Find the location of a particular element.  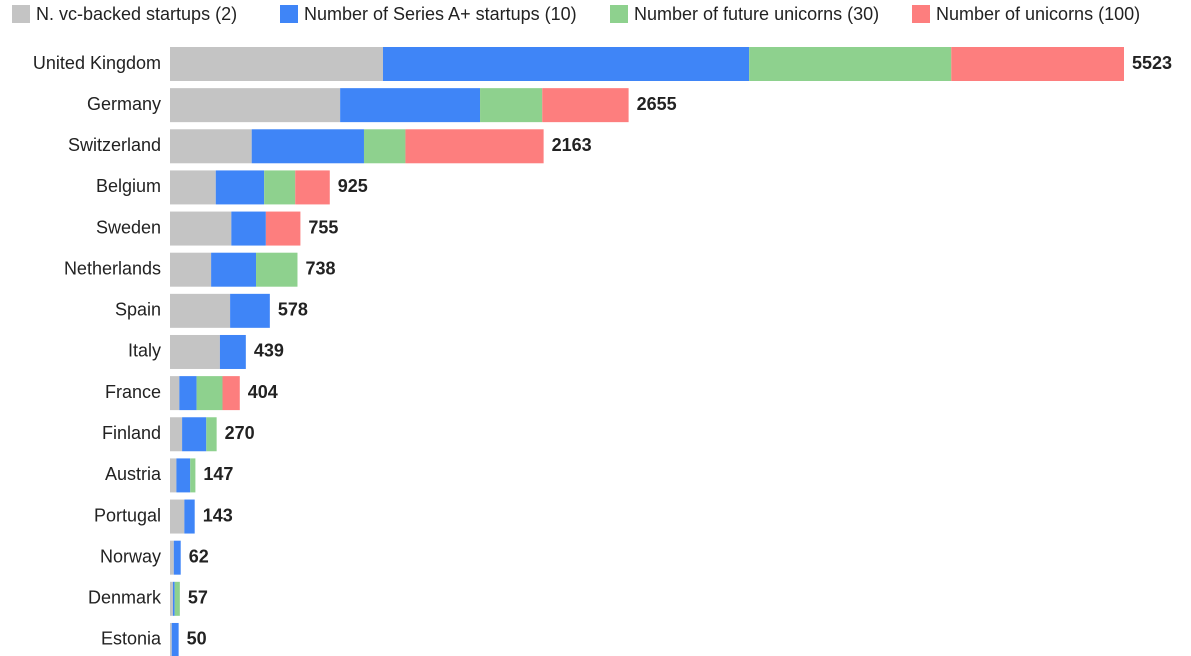

total-label: 578 is located at coordinates (293, 310).